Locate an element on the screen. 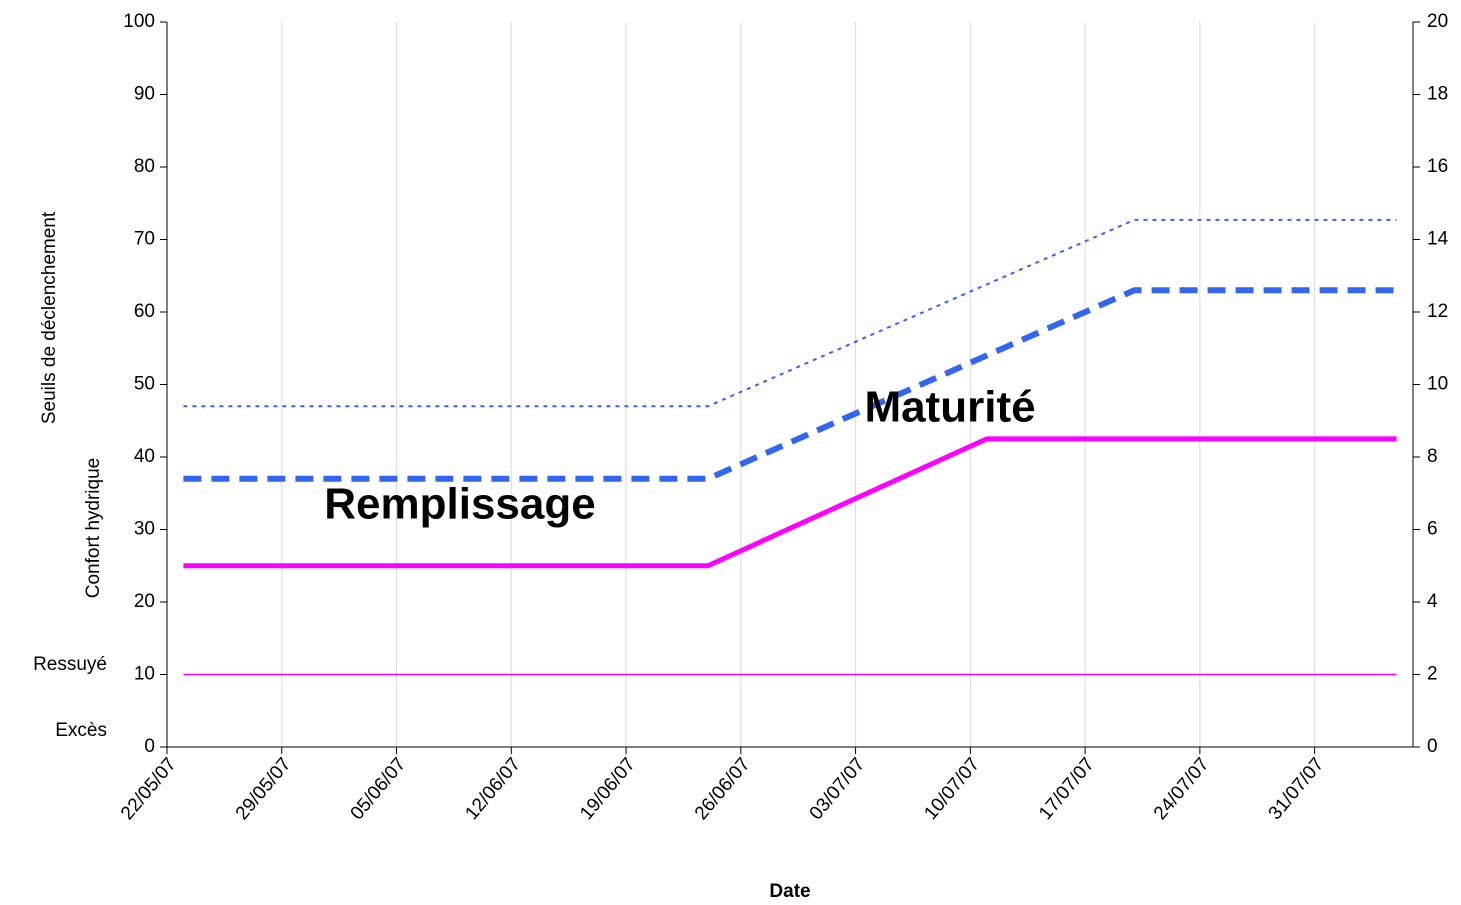 Image resolution: width=1461 pixels, height=905 pixels. y2-tick-label: 6 is located at coordinates (1432, 529).